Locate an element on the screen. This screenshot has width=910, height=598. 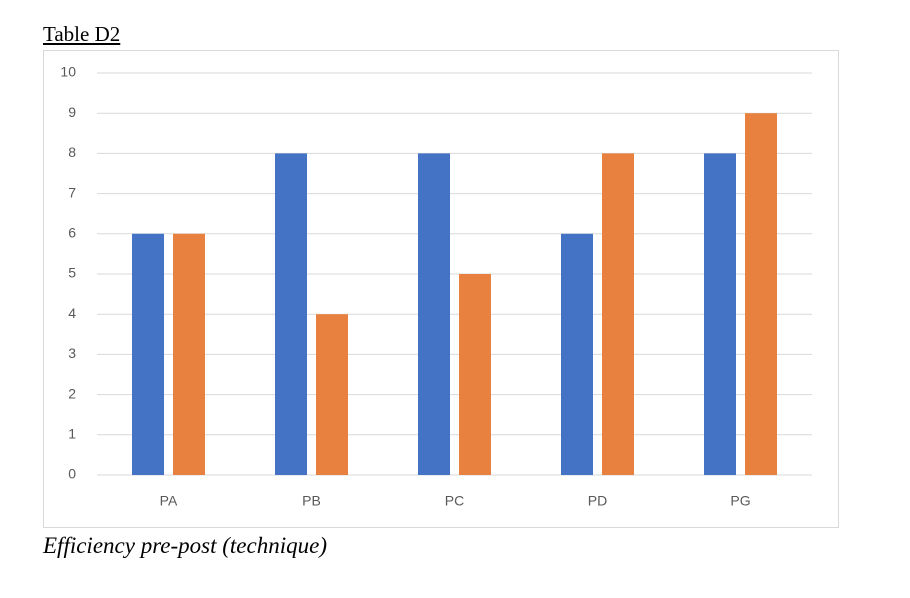
caption: Efficiency pre-post (technique) is located at coordinates (185, 545).